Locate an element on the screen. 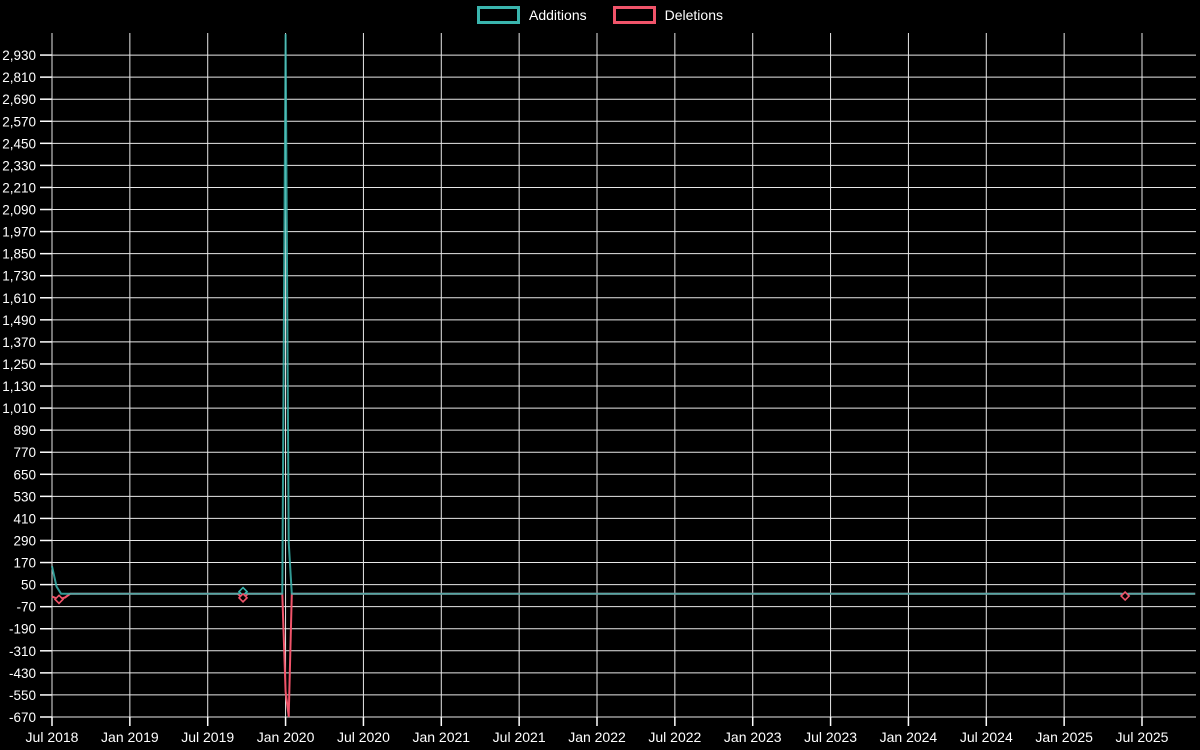 This screenshot has height=750, width=1200. y-tick-label: 1,130 is located at coordinates (19, 386).